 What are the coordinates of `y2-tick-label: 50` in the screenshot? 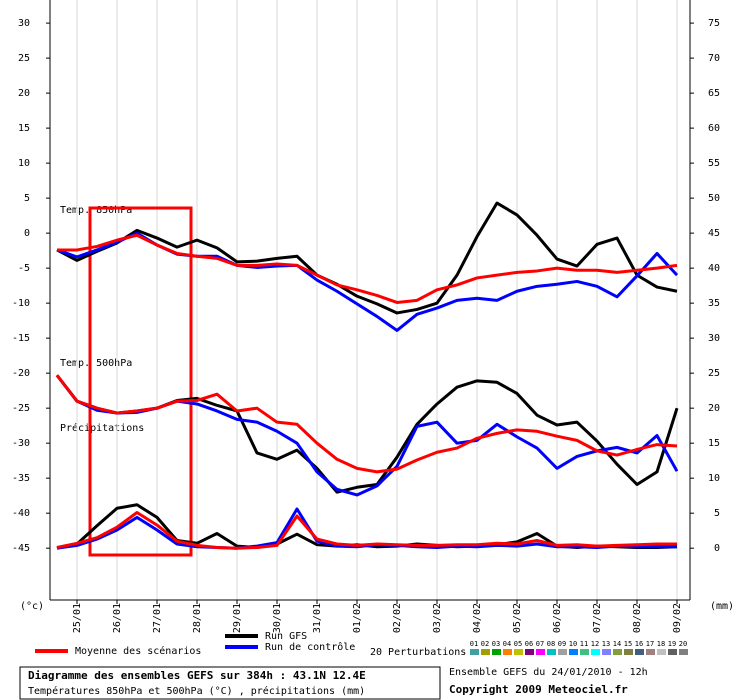 It's located at (714, 198).